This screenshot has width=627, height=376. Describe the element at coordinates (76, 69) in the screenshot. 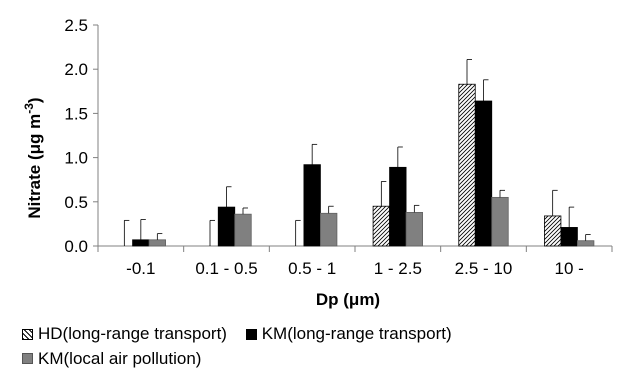

I see `y-tick-label: 2.0` at that location.